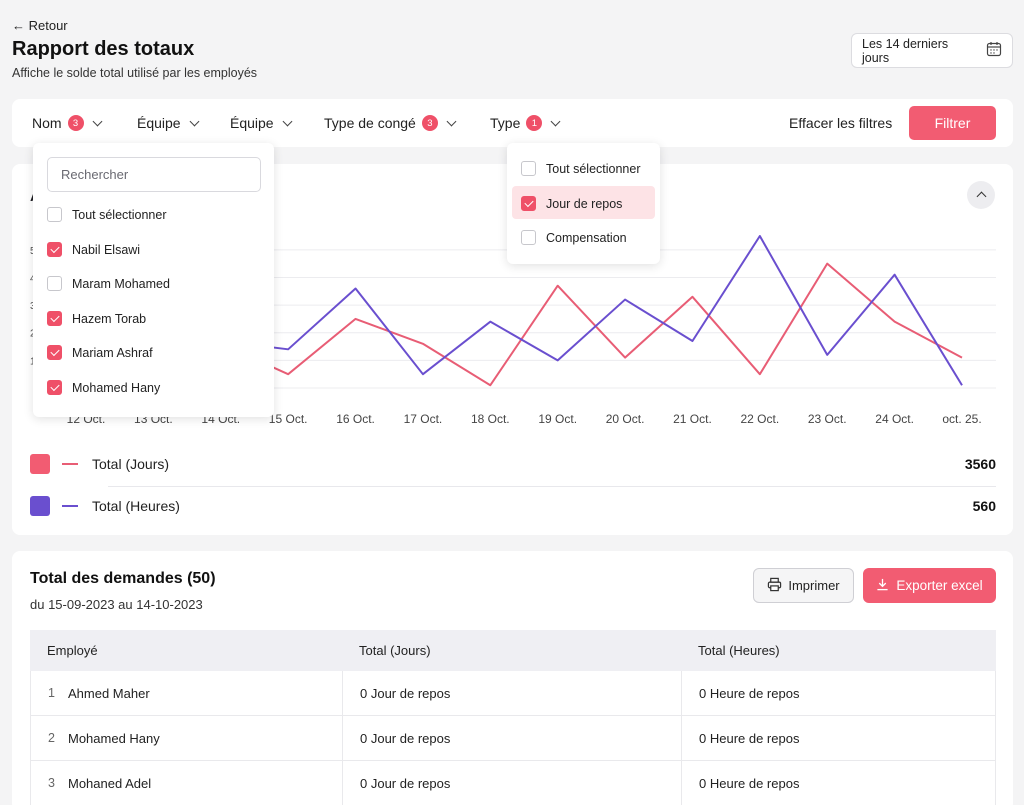 This screenshot has height=805, width=1024. Describe the element at coordinates (827, 419) in the screenshot. I see `x-tick-label: 23 Oct.` at that location.